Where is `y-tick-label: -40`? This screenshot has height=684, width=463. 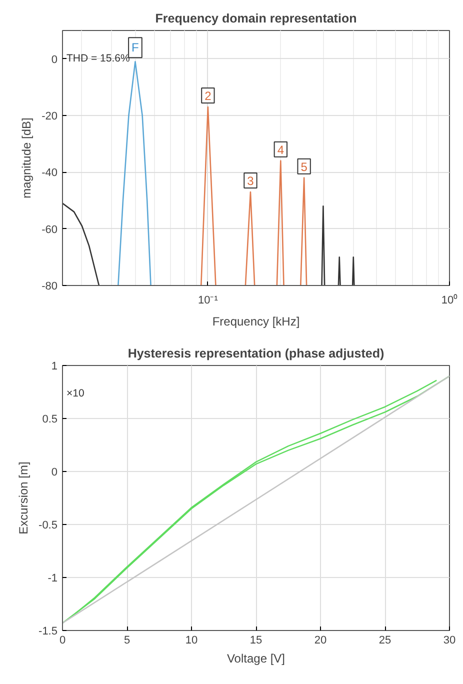
y-tick-label: -40 is located at coordinates (50, 173).